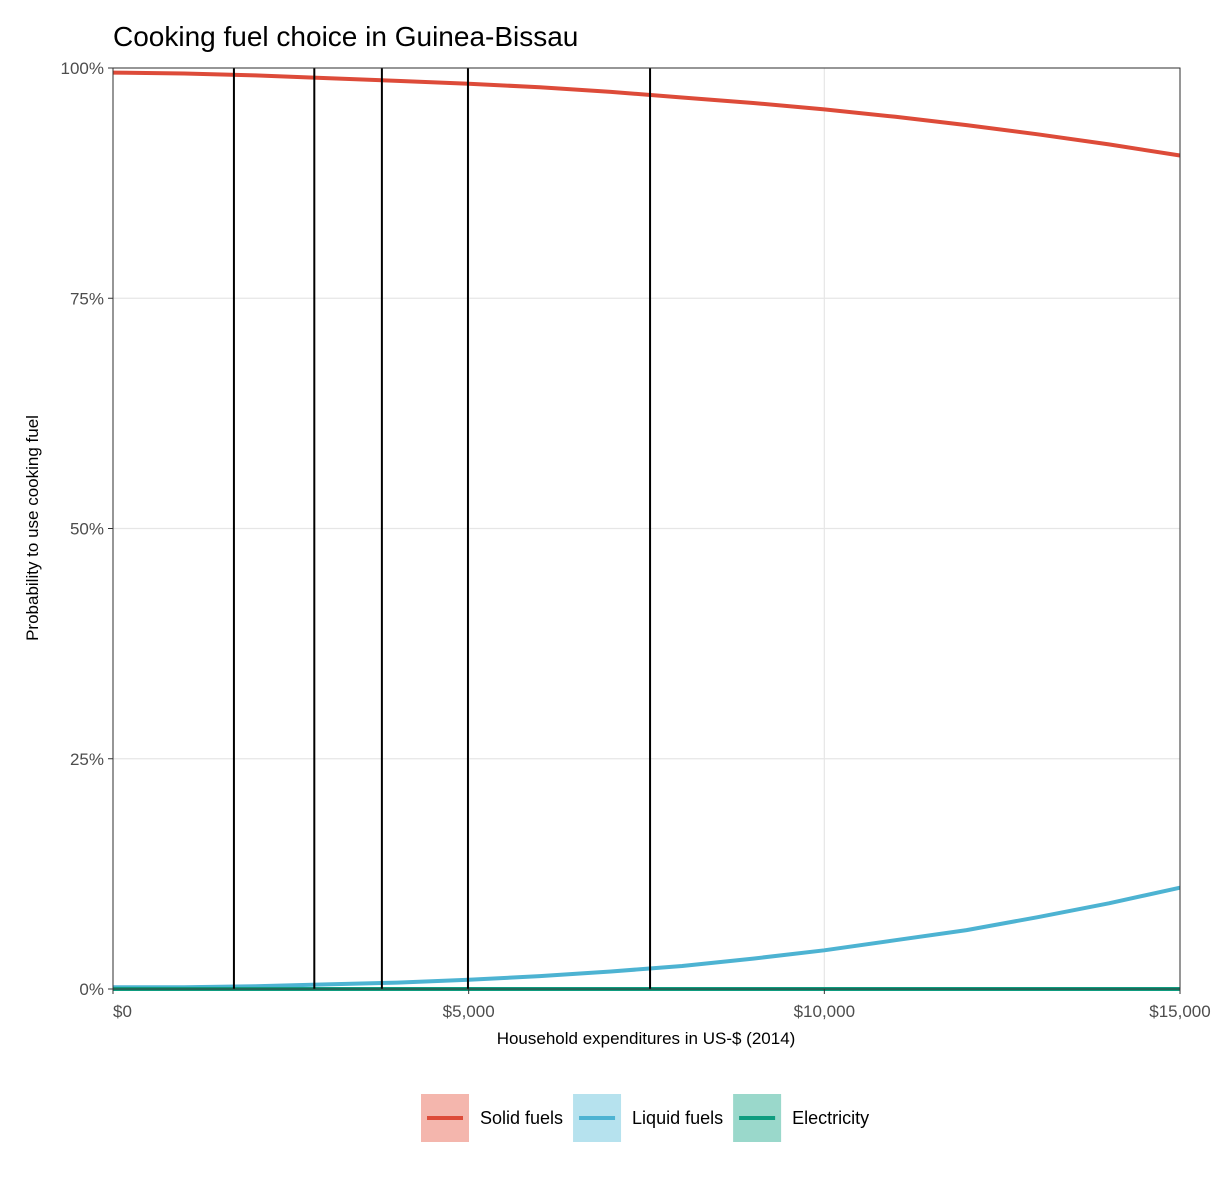  I want to click on y-tick-label-2: 50%, so click(87, 529).